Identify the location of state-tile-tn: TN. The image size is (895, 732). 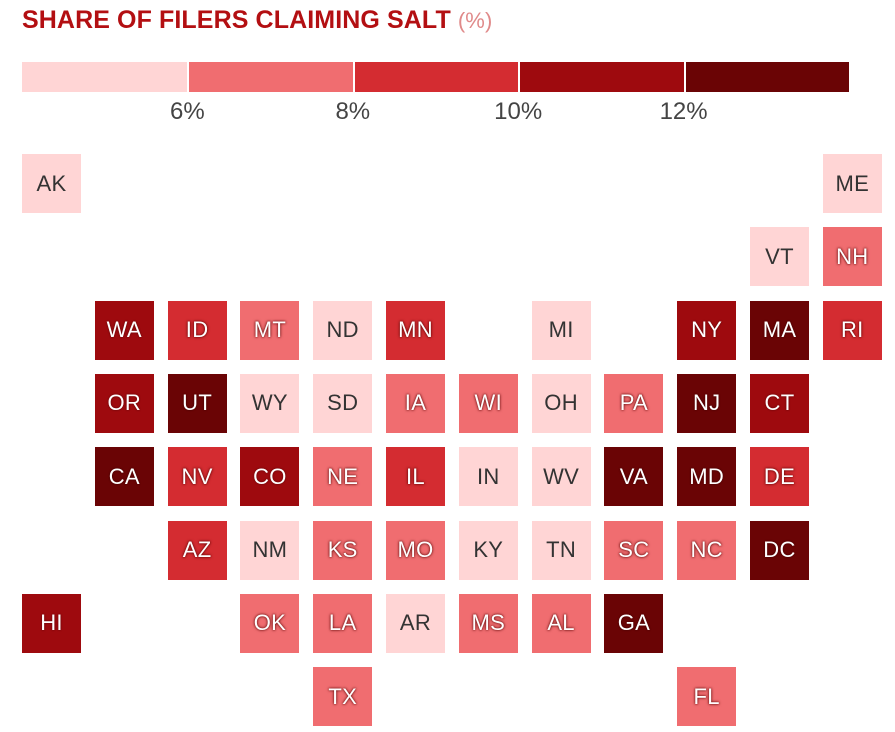
(561, 550).